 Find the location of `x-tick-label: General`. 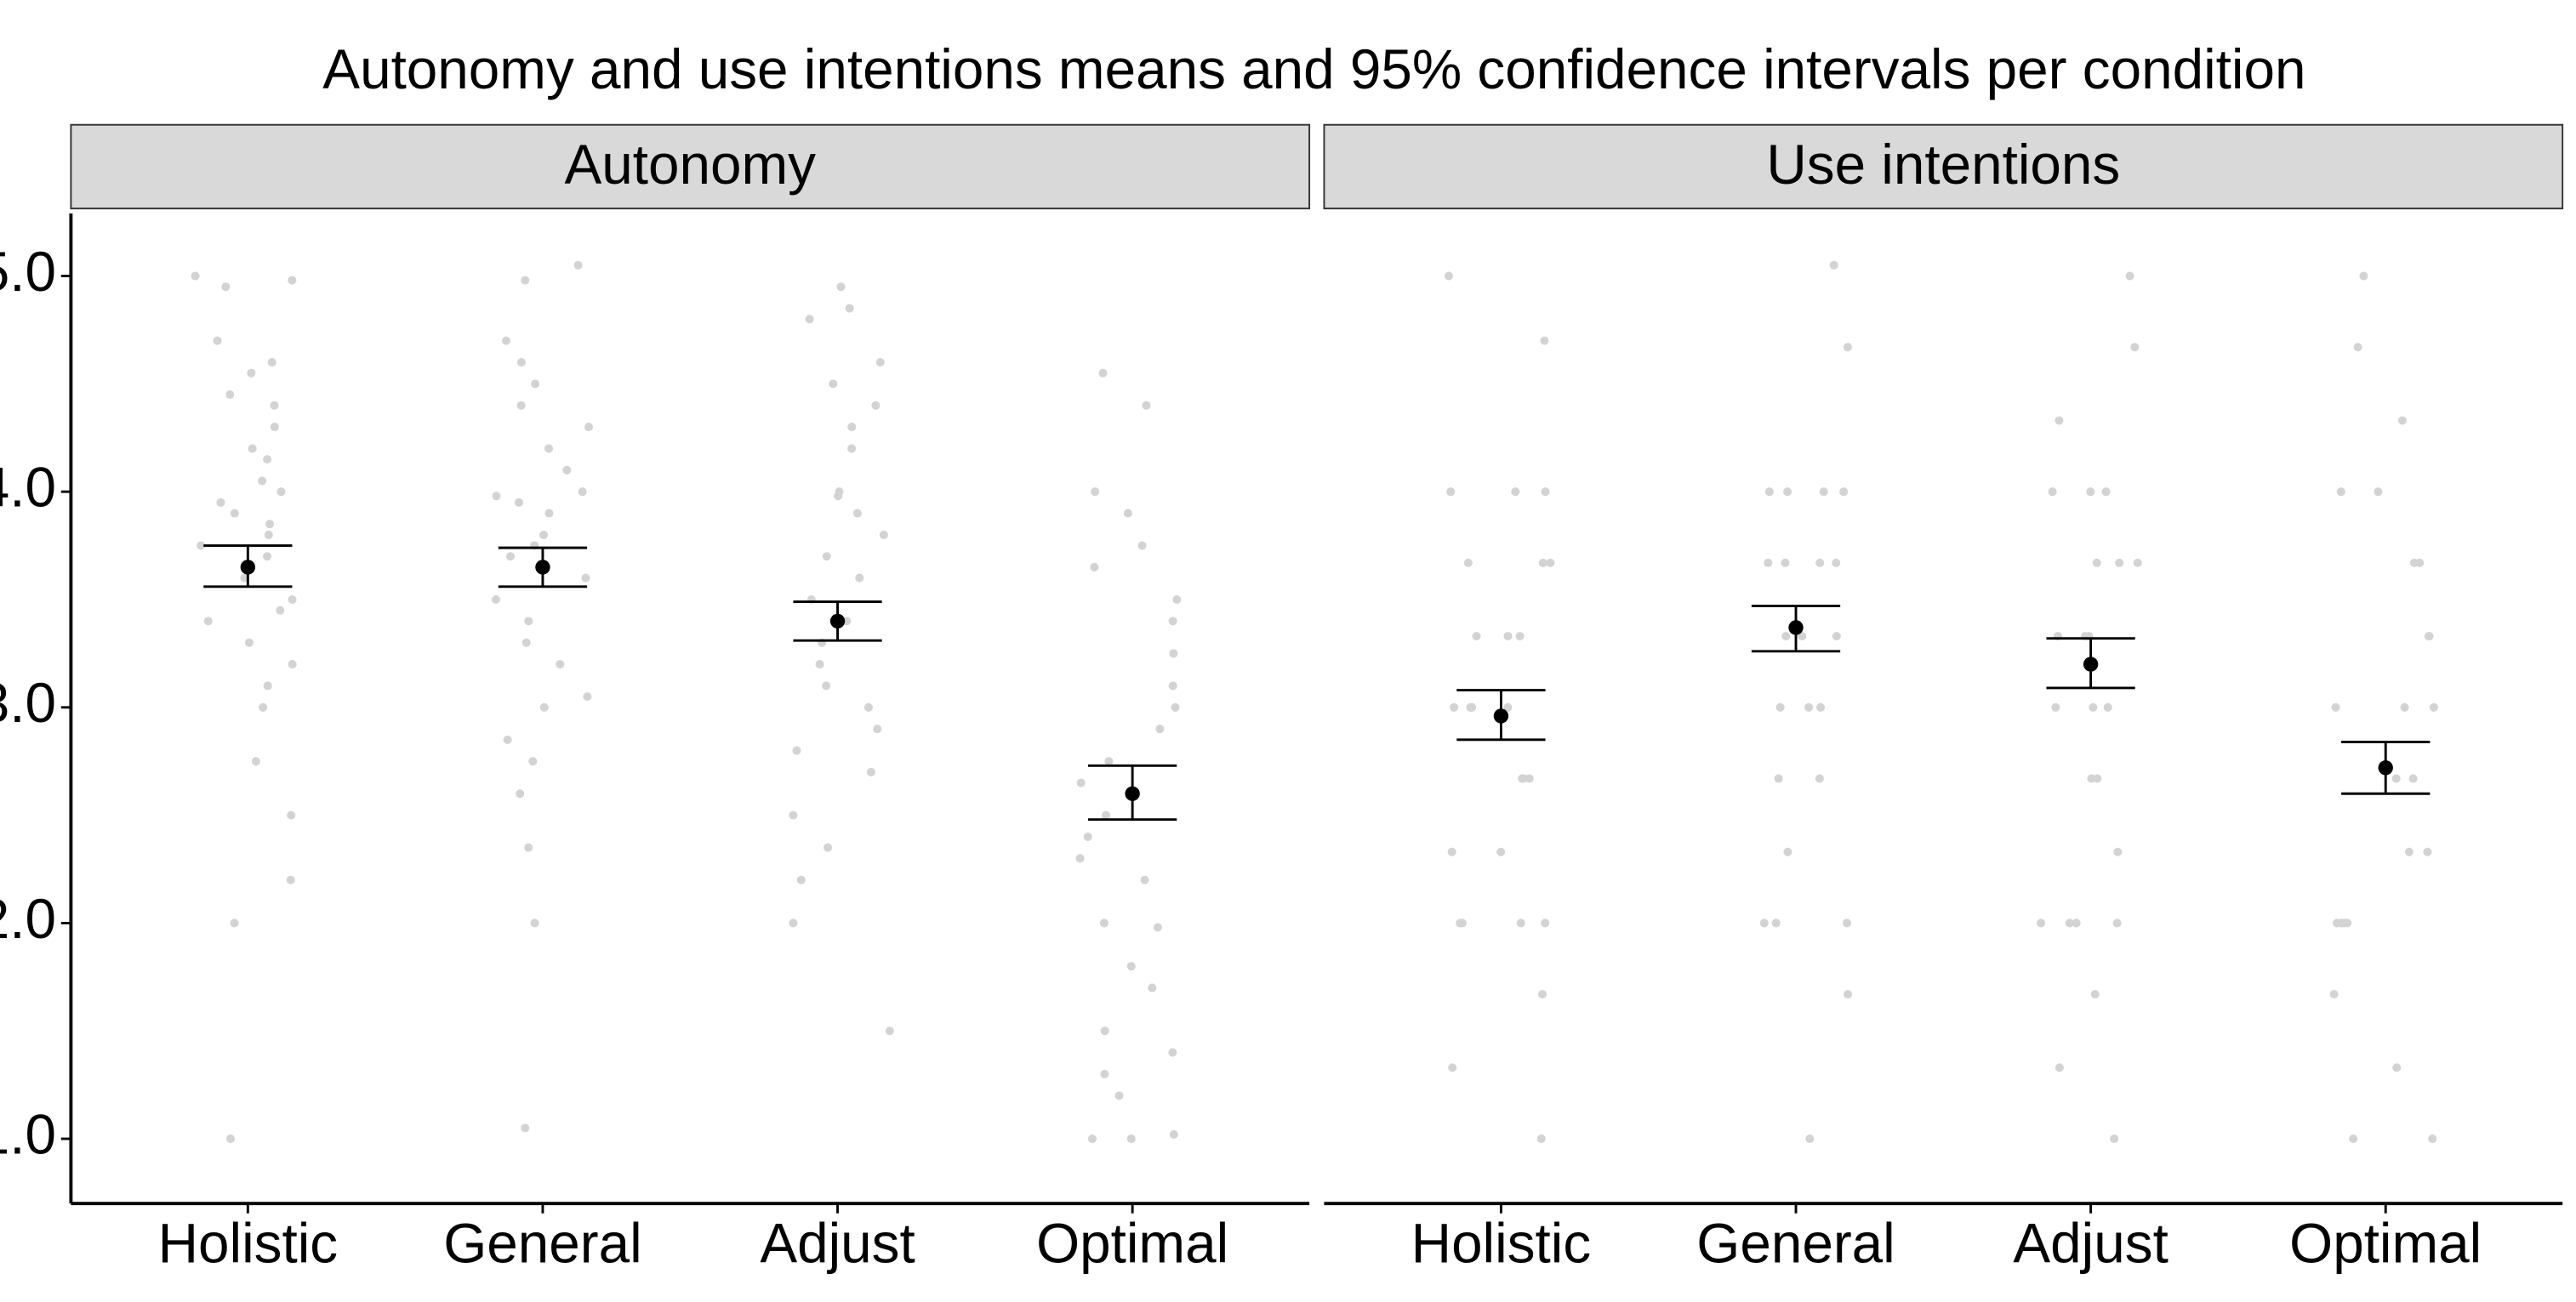

x-tick-label: General is located at coordinates (542, 1244).